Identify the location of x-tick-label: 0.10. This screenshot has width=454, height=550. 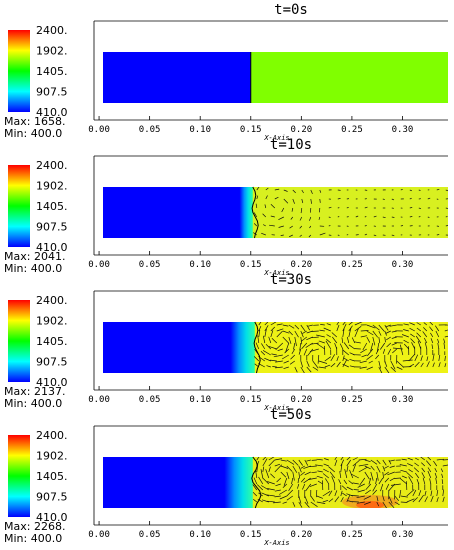
(200, 130).